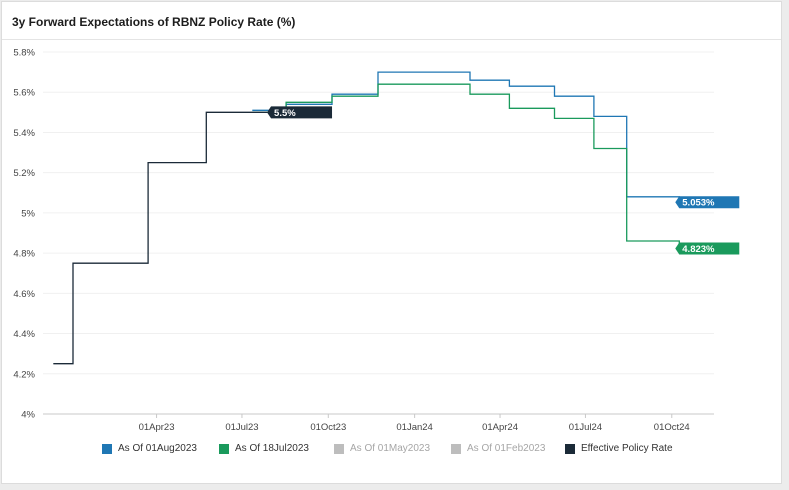 The image size is (789, 490). Describe the element at coordinates (328, 427) in the screenshot. I see `x-tick-label: 01Oct23` at that location.